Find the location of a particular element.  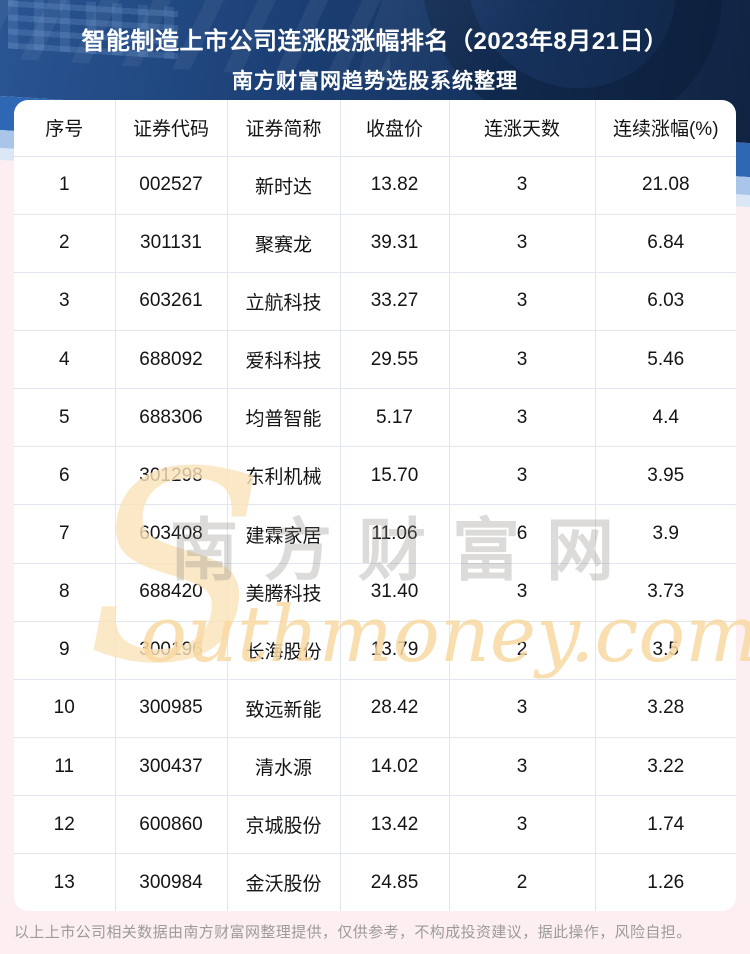

table-row: 3 603261 立航科技 33.27 3 6.03 is located at coordinates (375, 301).